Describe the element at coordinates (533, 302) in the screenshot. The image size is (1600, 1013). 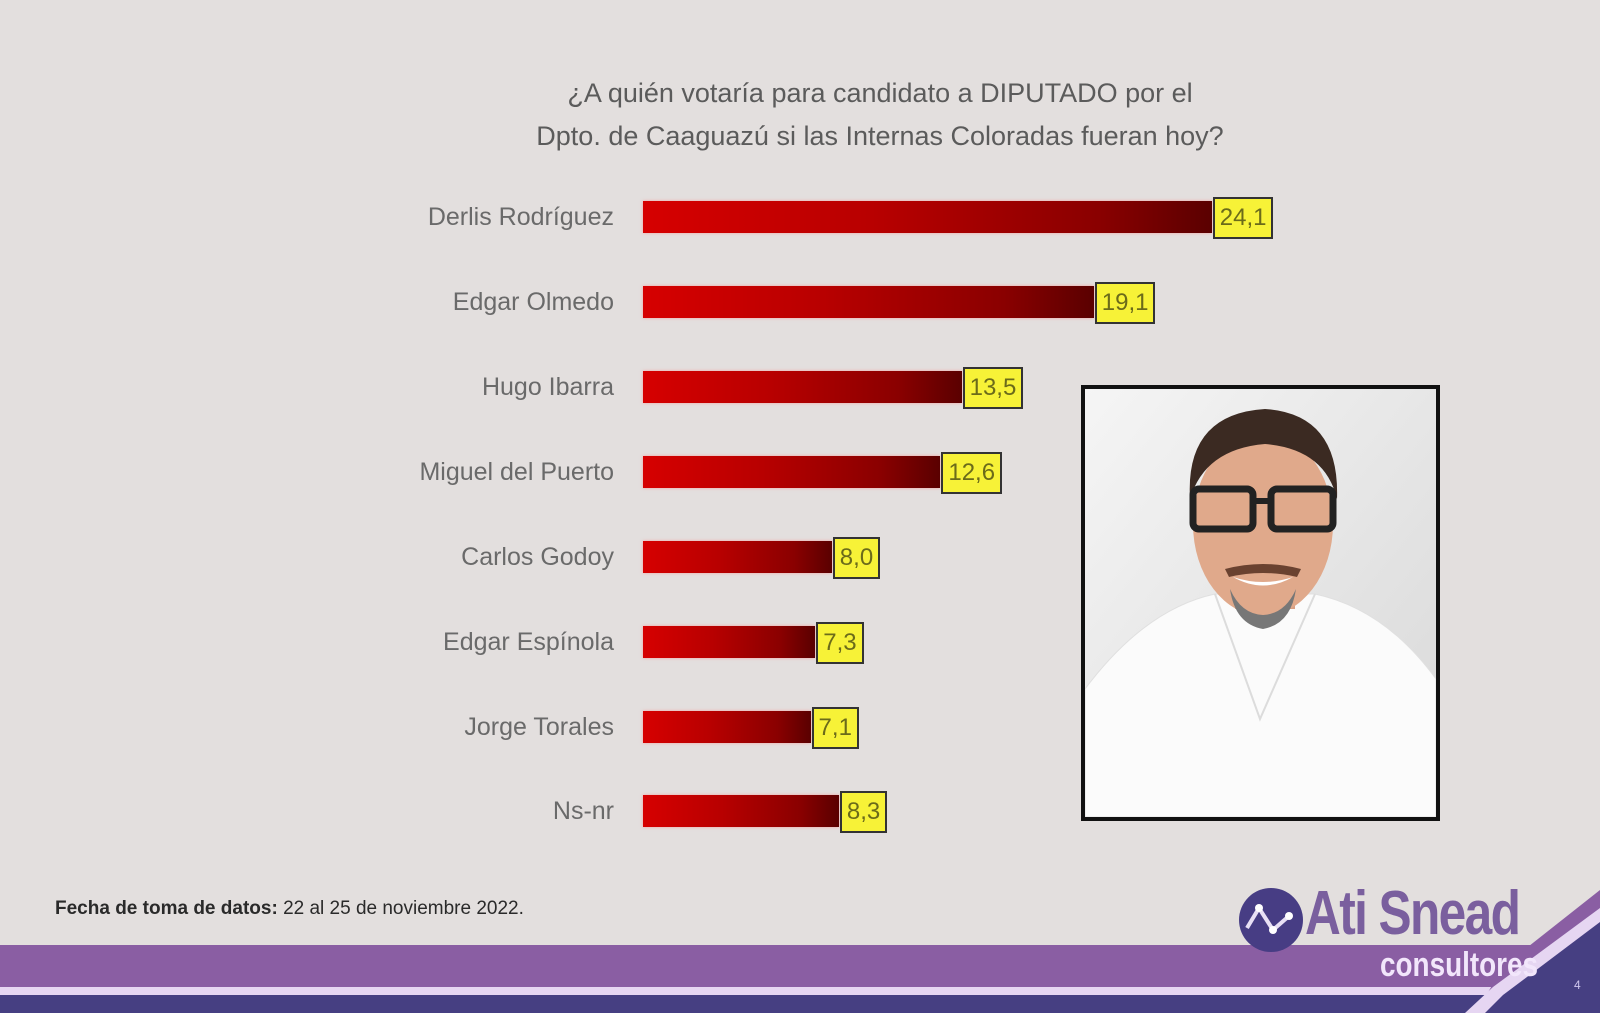
I see `bar-label: Edgar Olmedo` at that location.